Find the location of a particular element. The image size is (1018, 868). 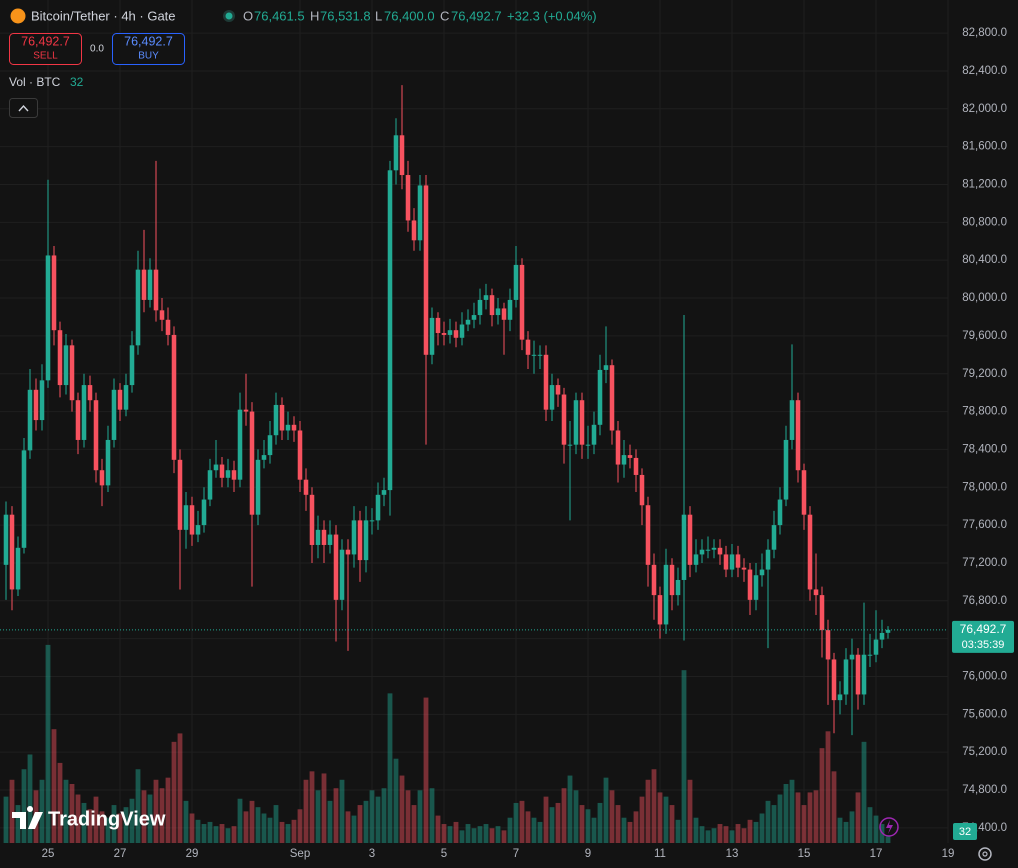

y-tick-label: 78,000.0 is located at coordinates (984, 487).